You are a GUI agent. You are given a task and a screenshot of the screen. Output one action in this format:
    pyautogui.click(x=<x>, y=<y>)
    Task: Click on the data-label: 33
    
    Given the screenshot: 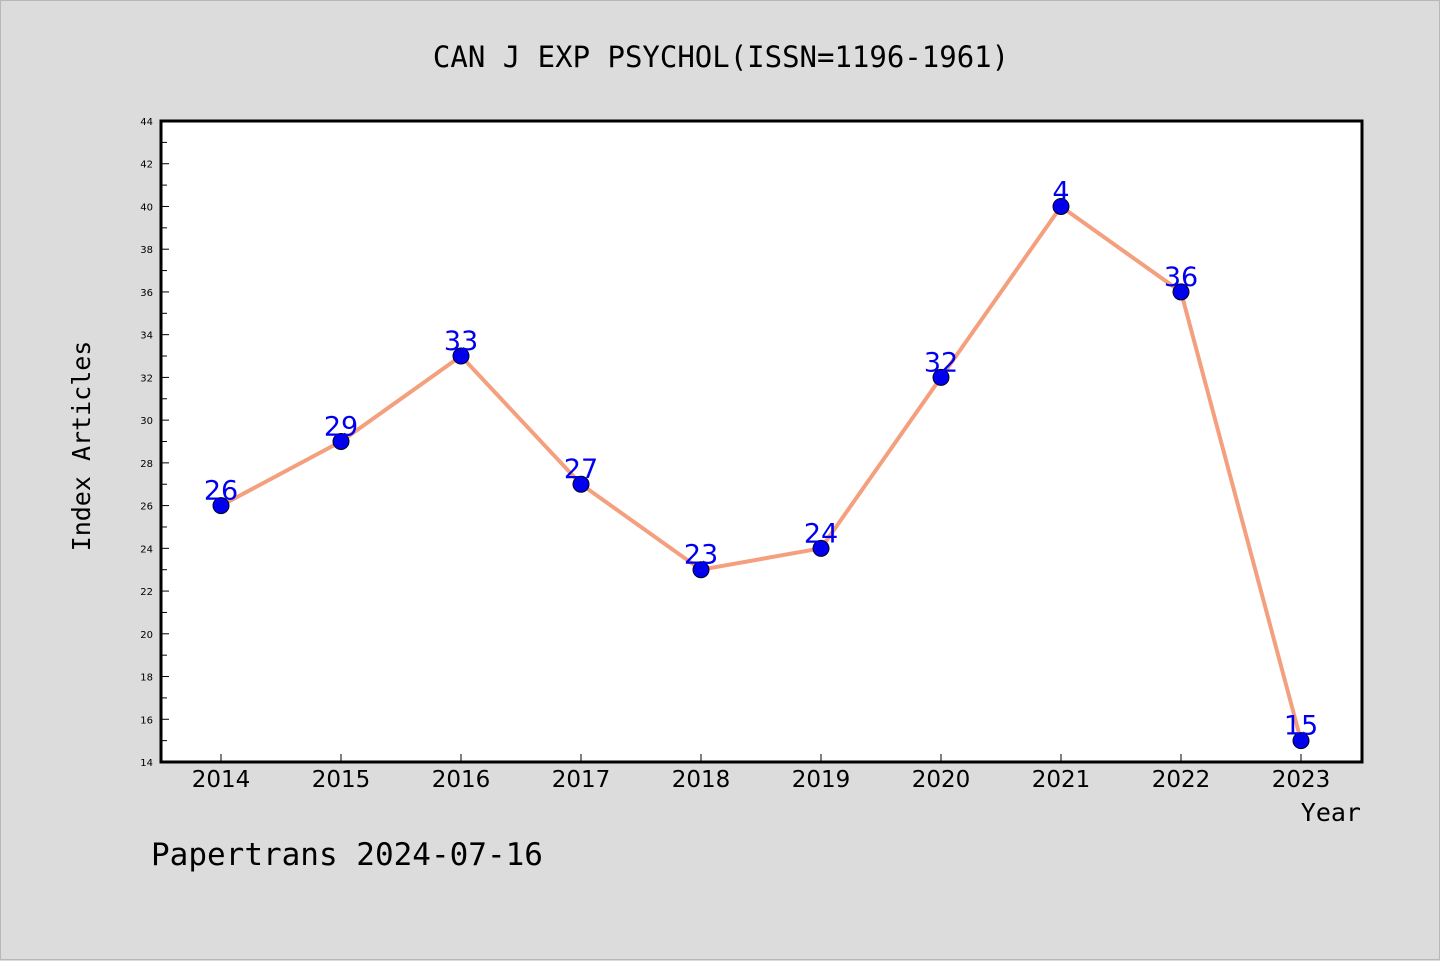 What is the action you would take?
    pyautogui.click(x=461, y=341)
    